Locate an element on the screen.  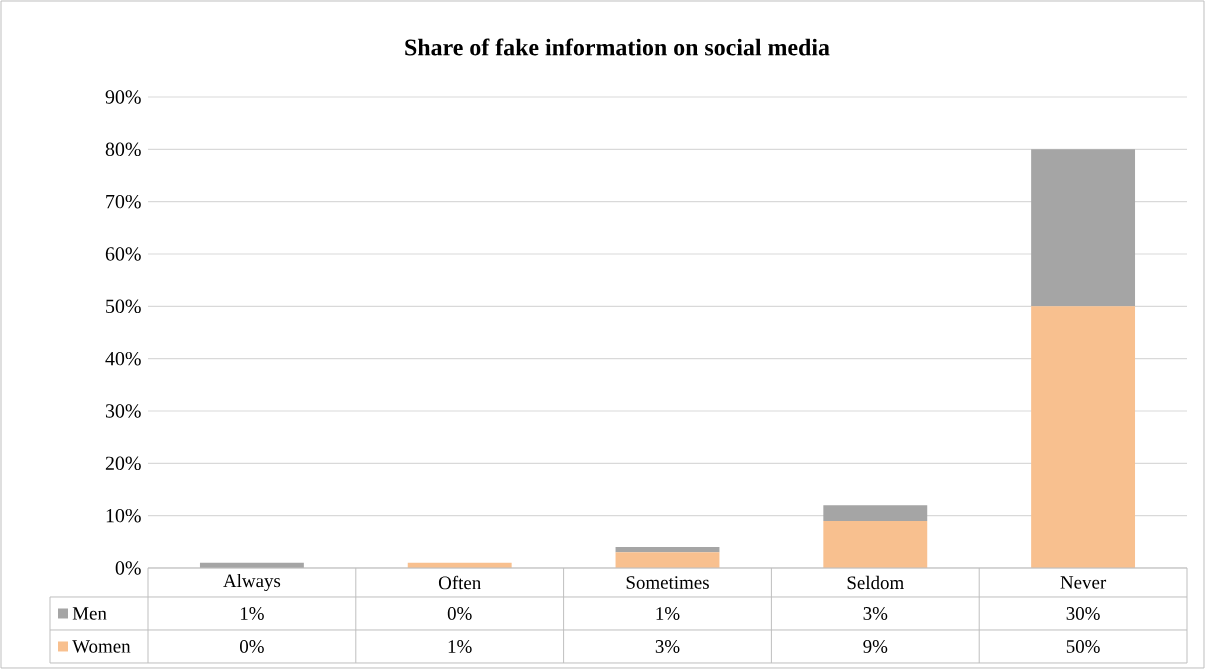
y-tick-label: 10% is located at coordinates (123, 515).